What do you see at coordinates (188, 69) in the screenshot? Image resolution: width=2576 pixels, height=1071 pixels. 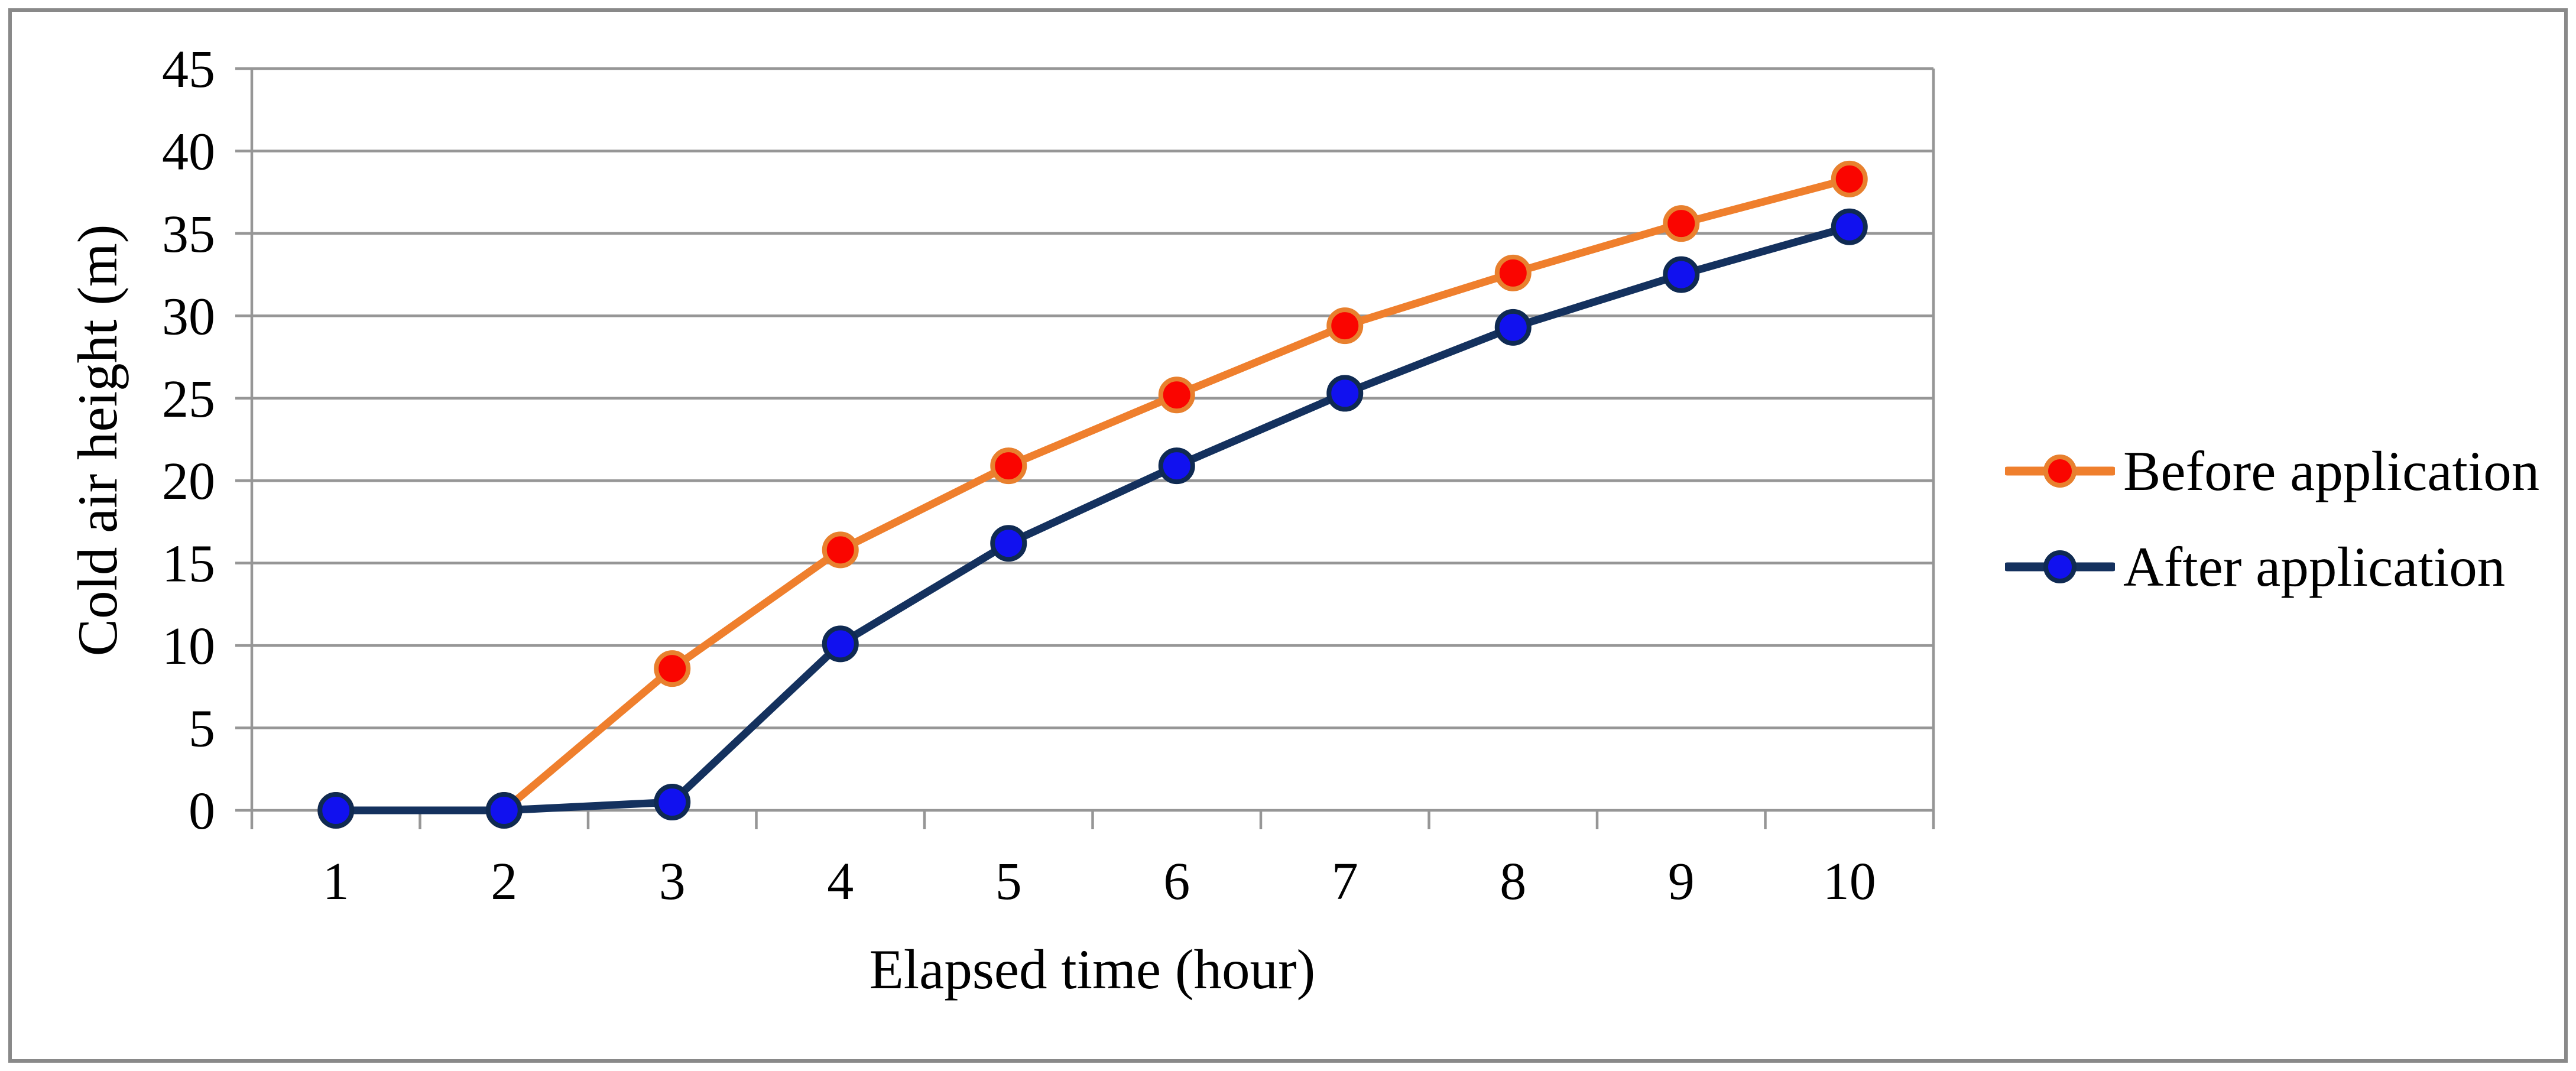 I see `y-tick-label: 45` at bounding box center [188, 69].